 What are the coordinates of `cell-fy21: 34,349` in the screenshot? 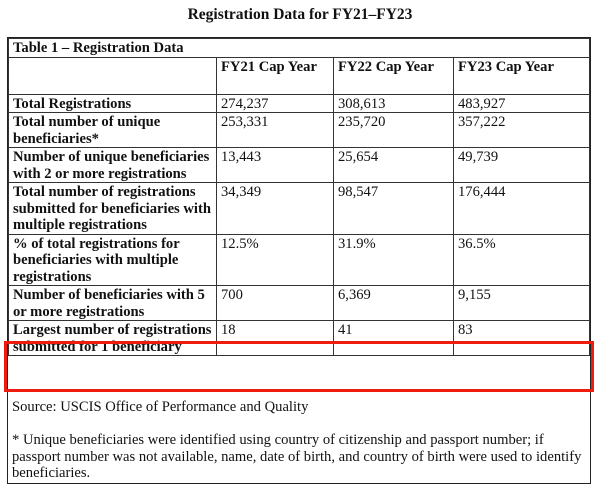 It's located at (275, 208).